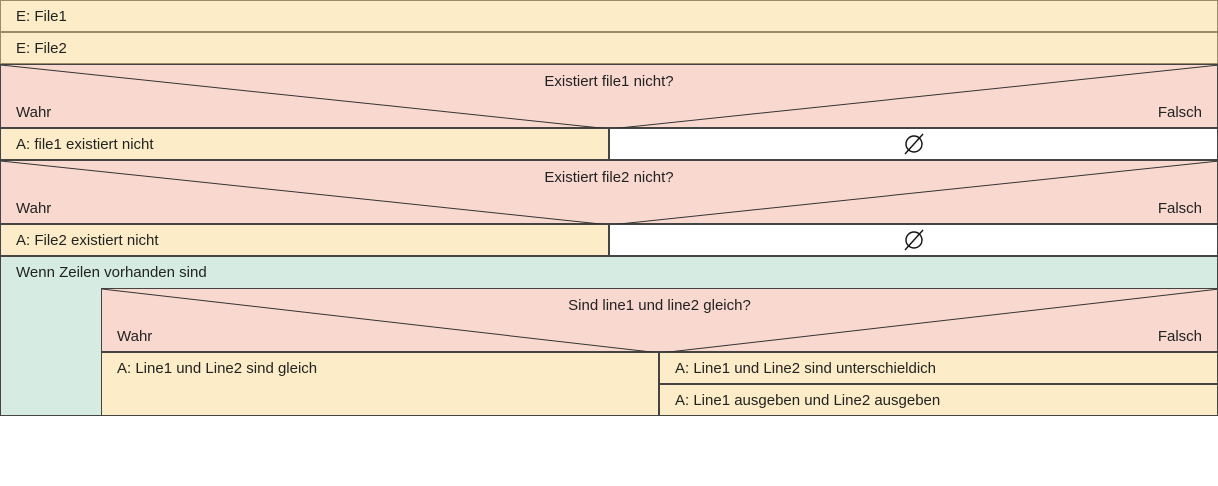 The width and height of the screenshot is (1218, 486). Describe the element at coordinates (304, 144) in the screenshot. I see `action-file1-missing: A: file1 existiert nicht` at that location.